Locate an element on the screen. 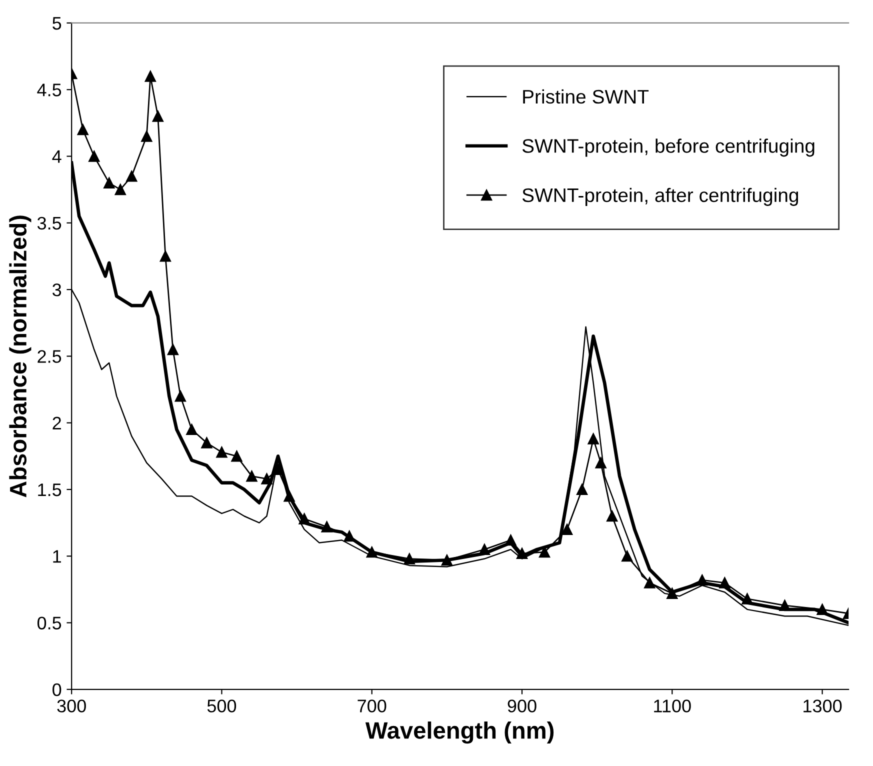 The width and height of the screenshot is (873, 766). y-tick-label: 1 is located at coordinates (57, 556).